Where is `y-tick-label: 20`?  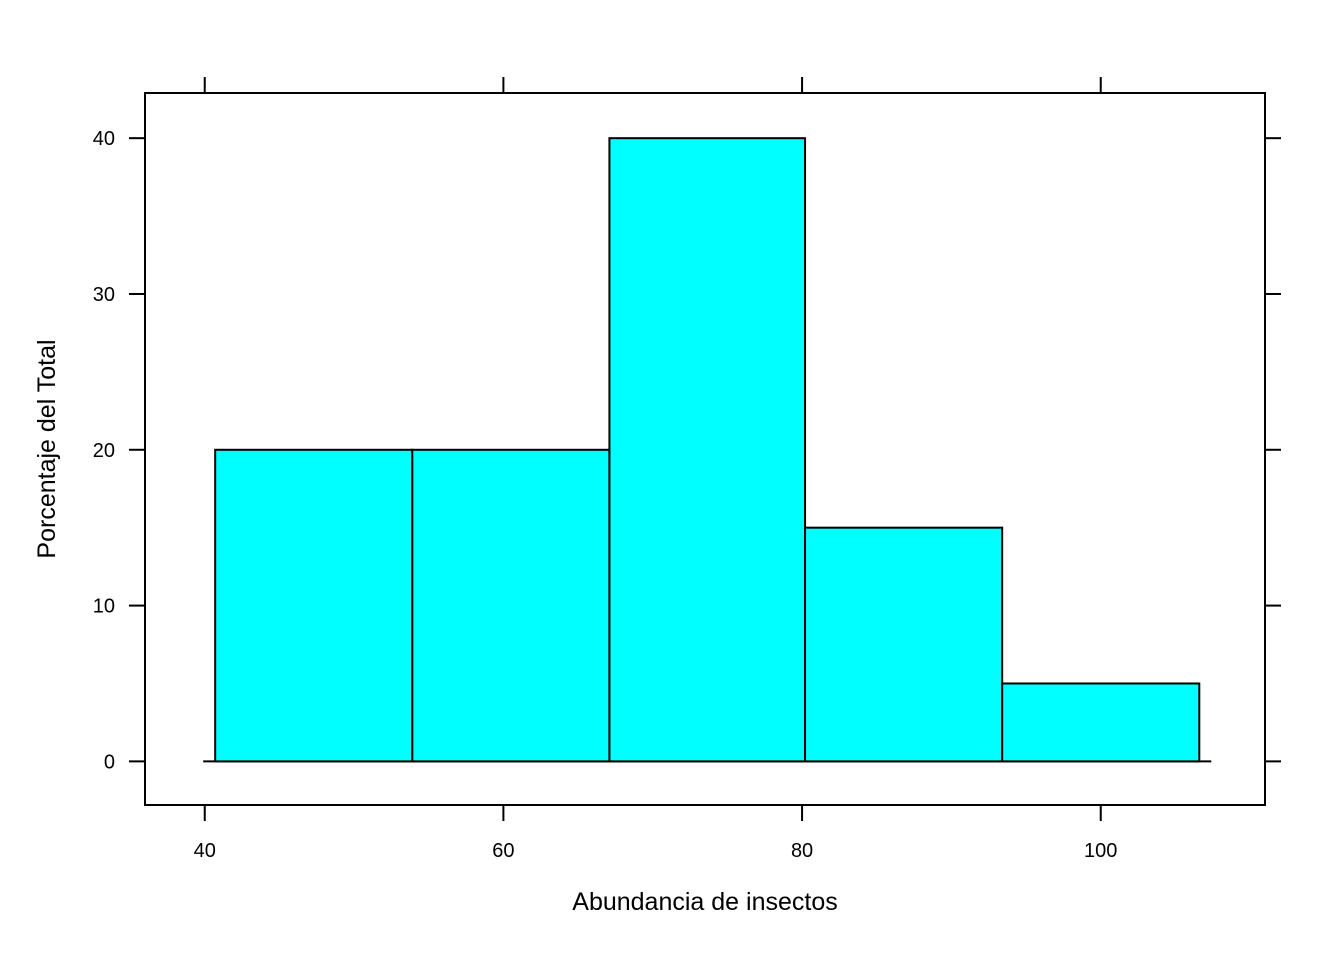 y-tick-label: 20 is located at coordinates (104, 451).